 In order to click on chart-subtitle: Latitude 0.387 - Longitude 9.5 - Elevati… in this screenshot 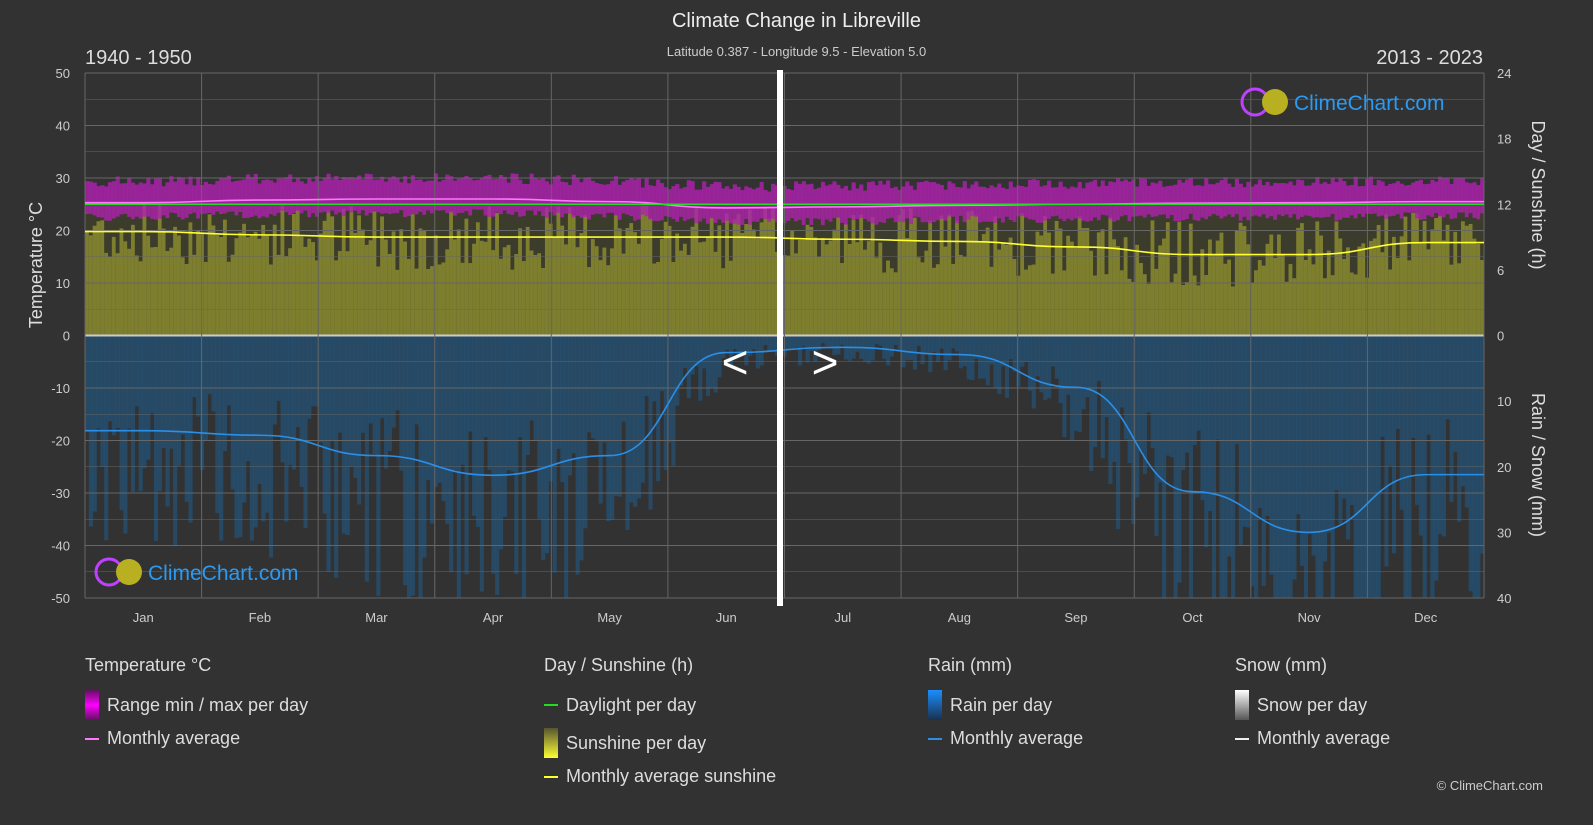, I will do `click(796, 51)`.